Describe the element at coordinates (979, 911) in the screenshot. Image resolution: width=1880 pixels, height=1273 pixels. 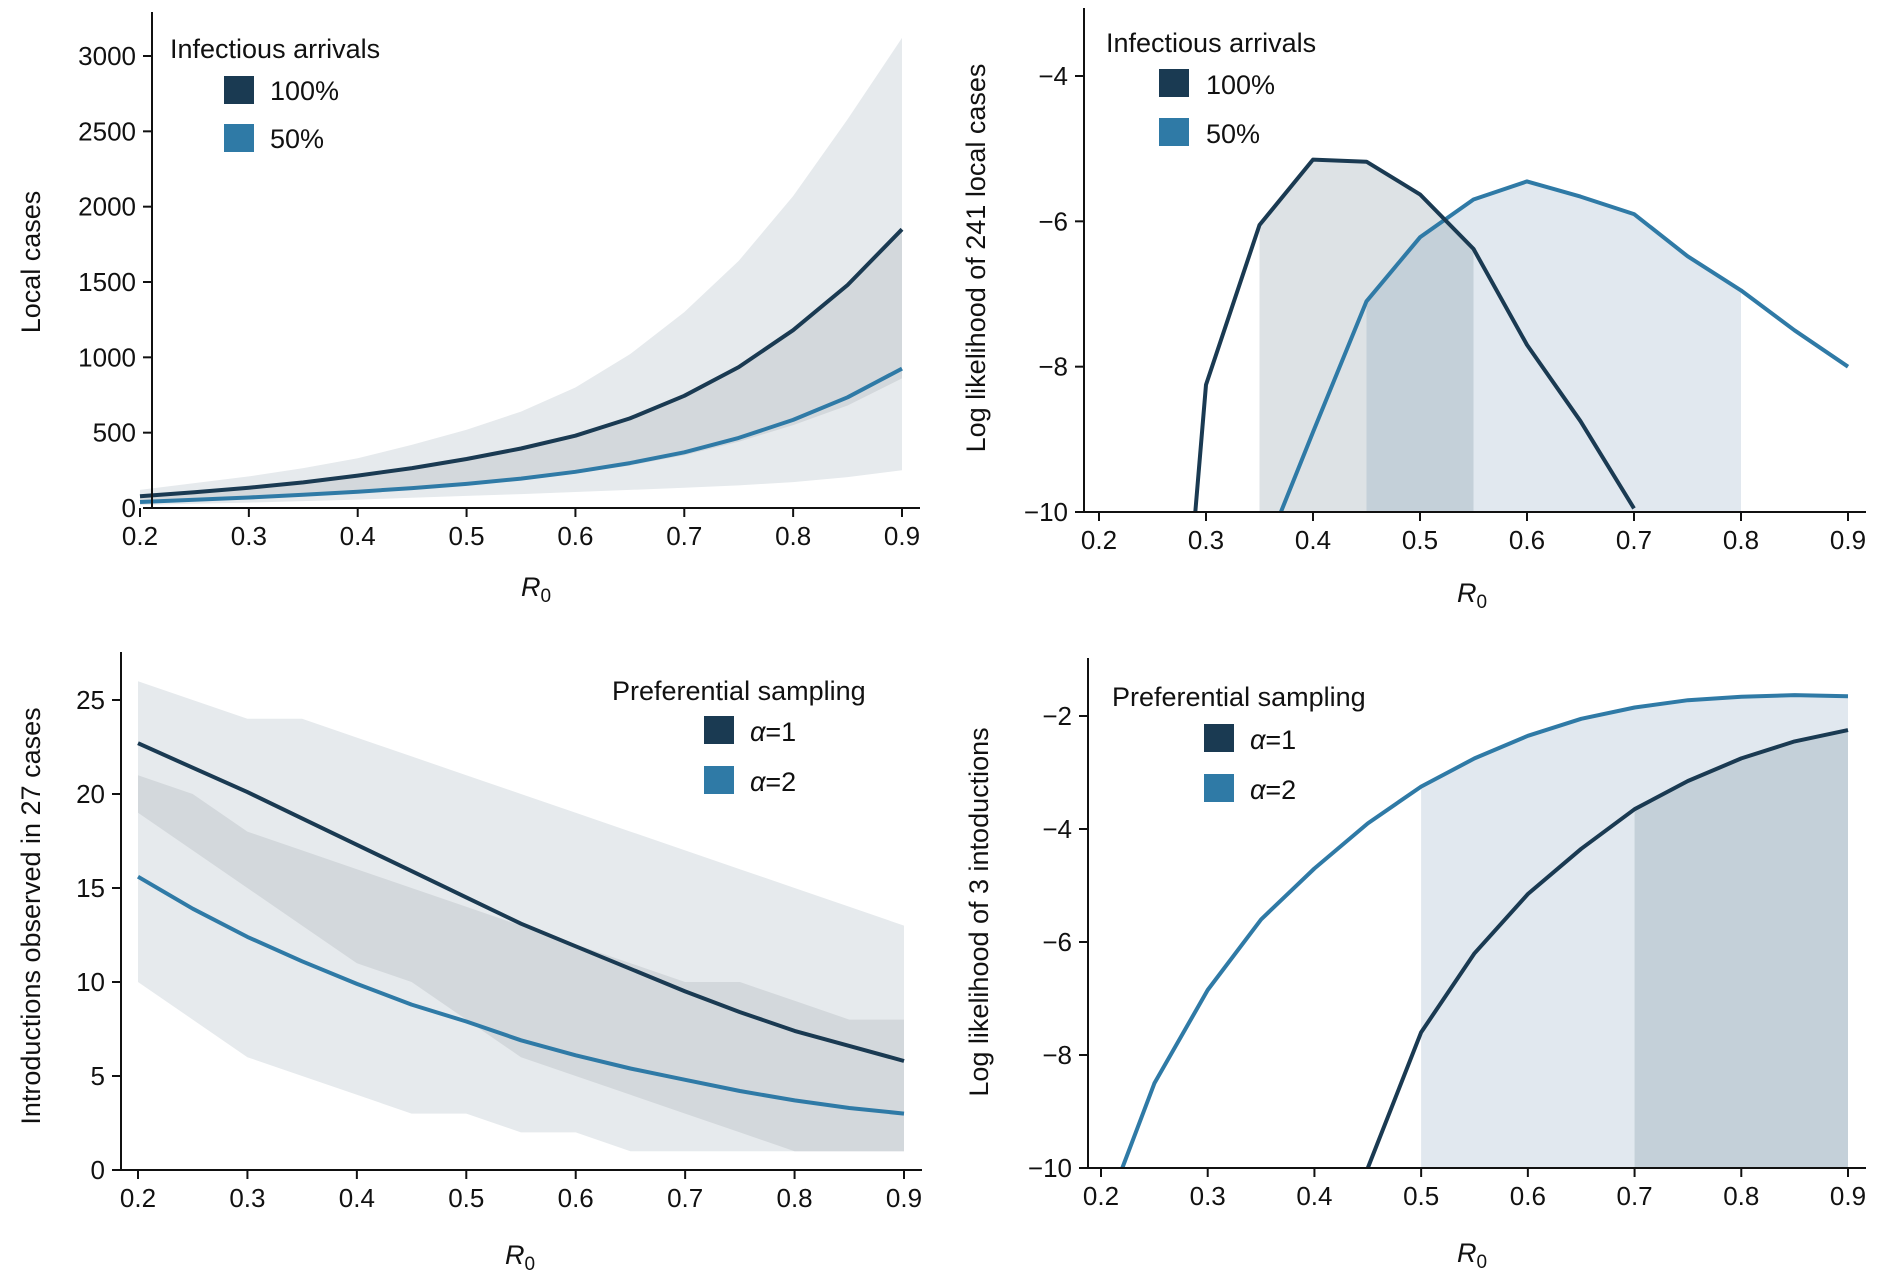
I see `y-axis-label-loglik-introductions: Log likelihood of 3 intoductions` at that location.